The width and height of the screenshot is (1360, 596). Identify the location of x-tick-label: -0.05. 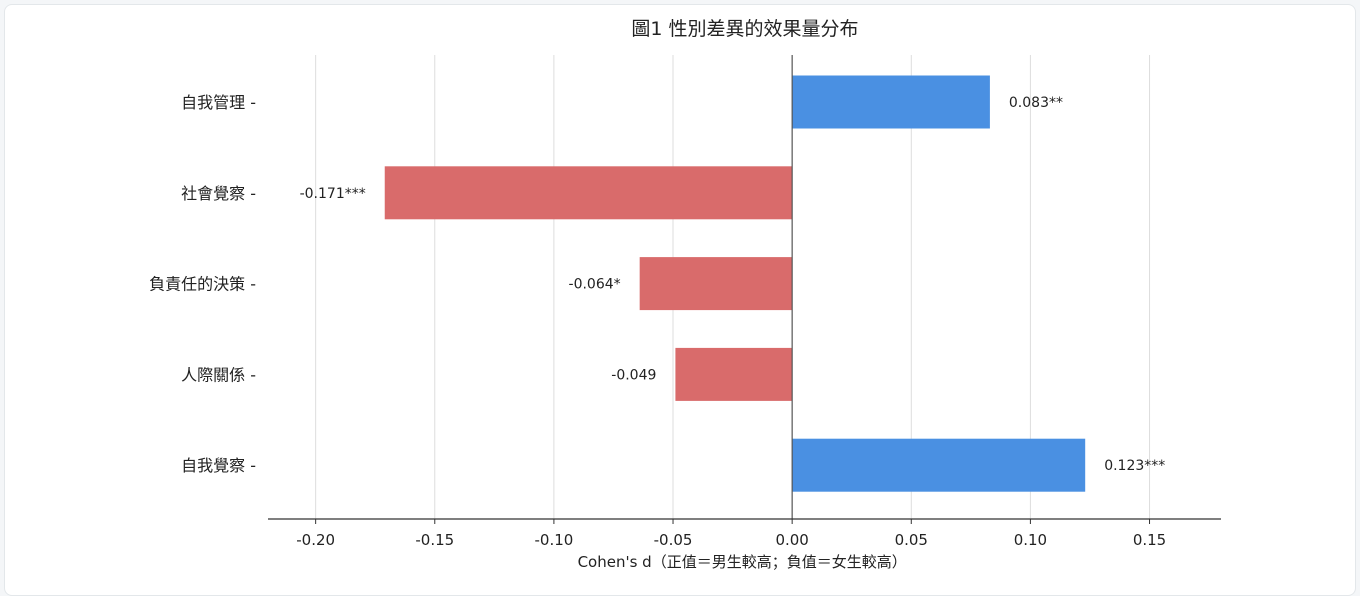
(673, 540).